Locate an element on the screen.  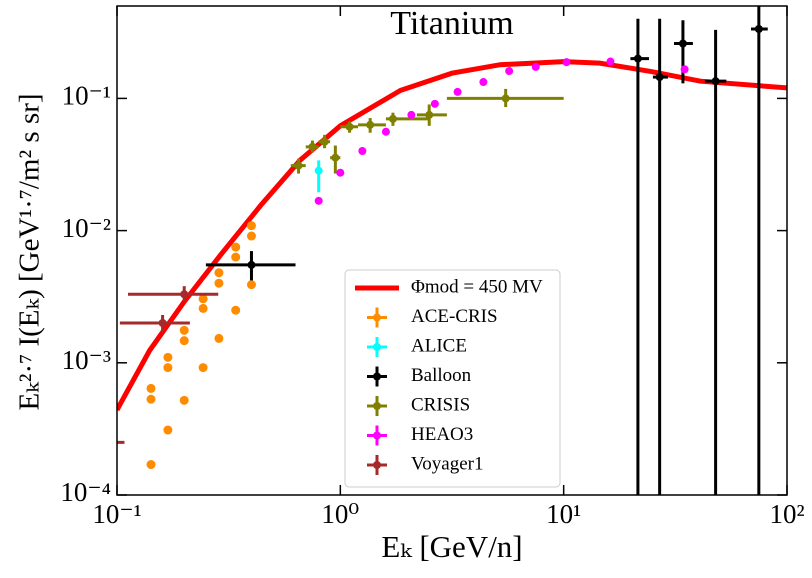
x-tick-label: 10¹ is located at coordinates (563, 514).